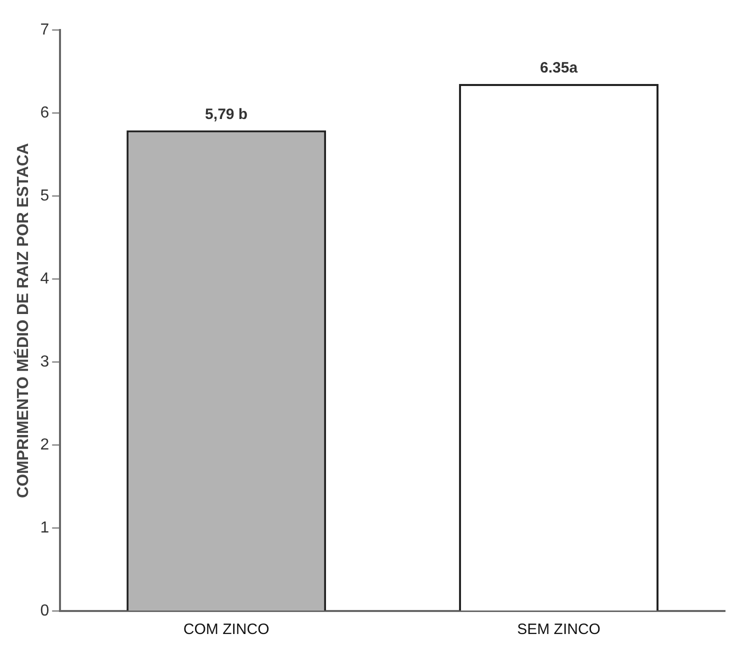 The image size is (735, 659). I want to click on x-tick-label: SEM ZINCO, so click(558, 629).